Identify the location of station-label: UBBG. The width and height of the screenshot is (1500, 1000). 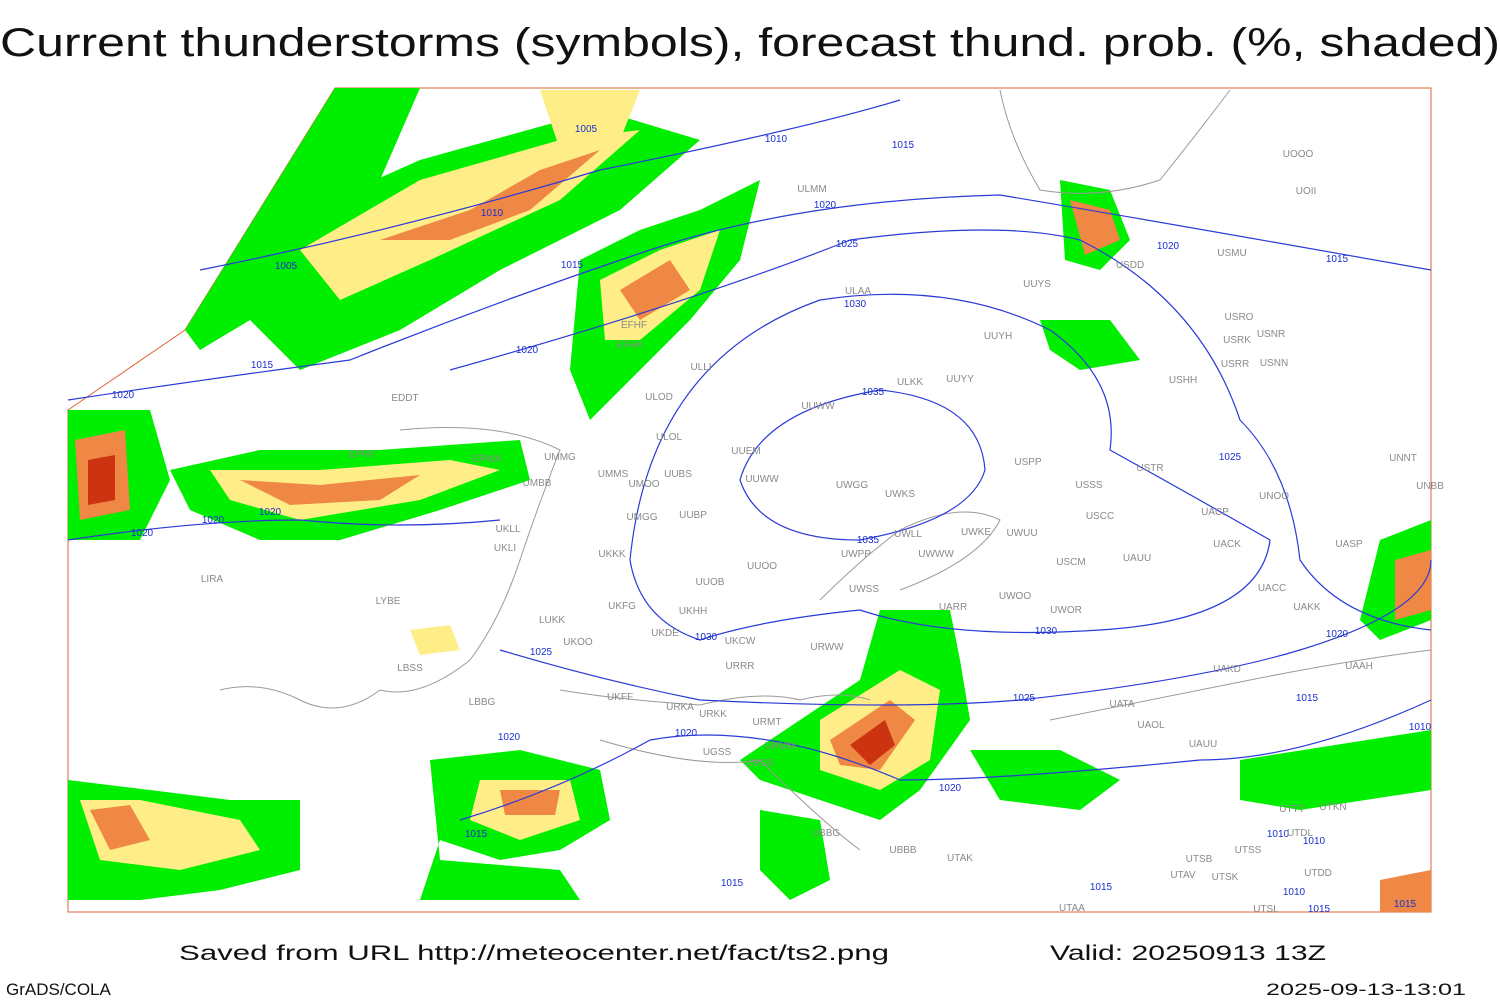
(826, 833).